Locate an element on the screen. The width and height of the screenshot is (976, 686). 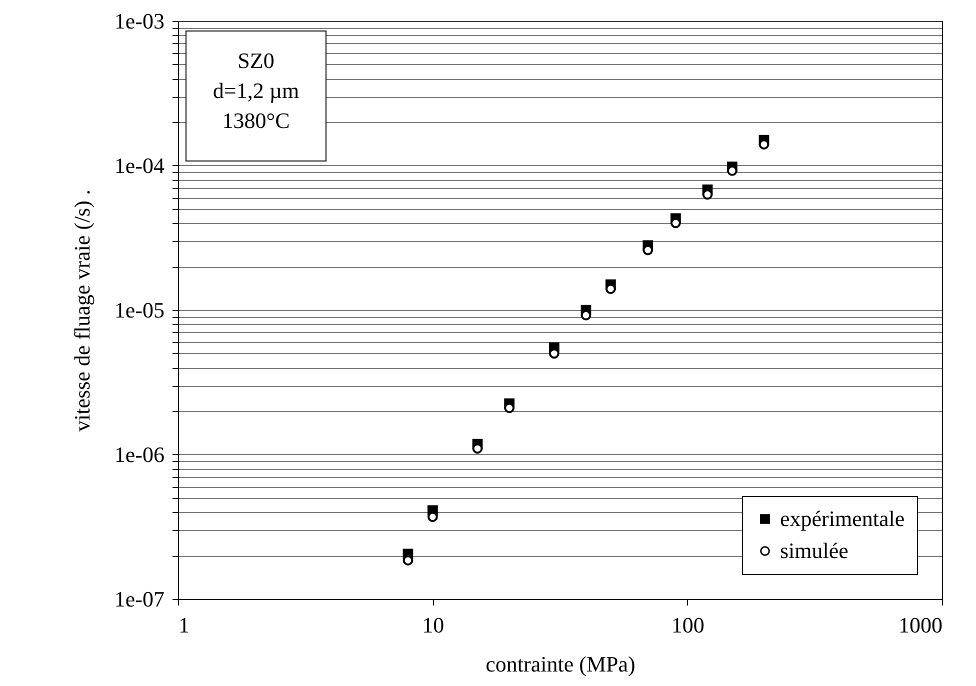
legend-label: expérimentale is located at coordinates (842, 518).